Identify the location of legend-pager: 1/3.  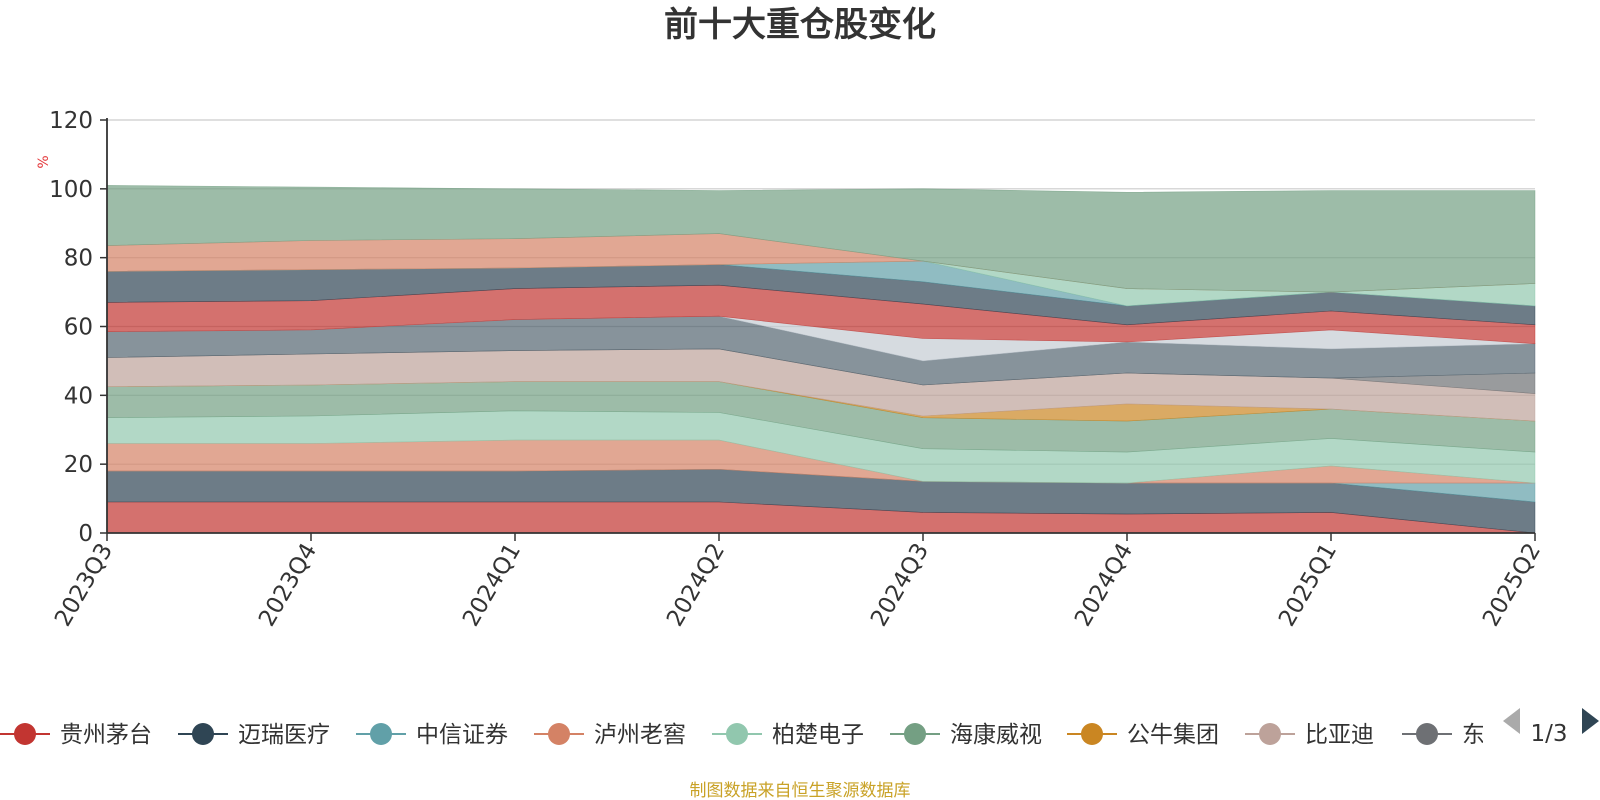
(1551, 727).